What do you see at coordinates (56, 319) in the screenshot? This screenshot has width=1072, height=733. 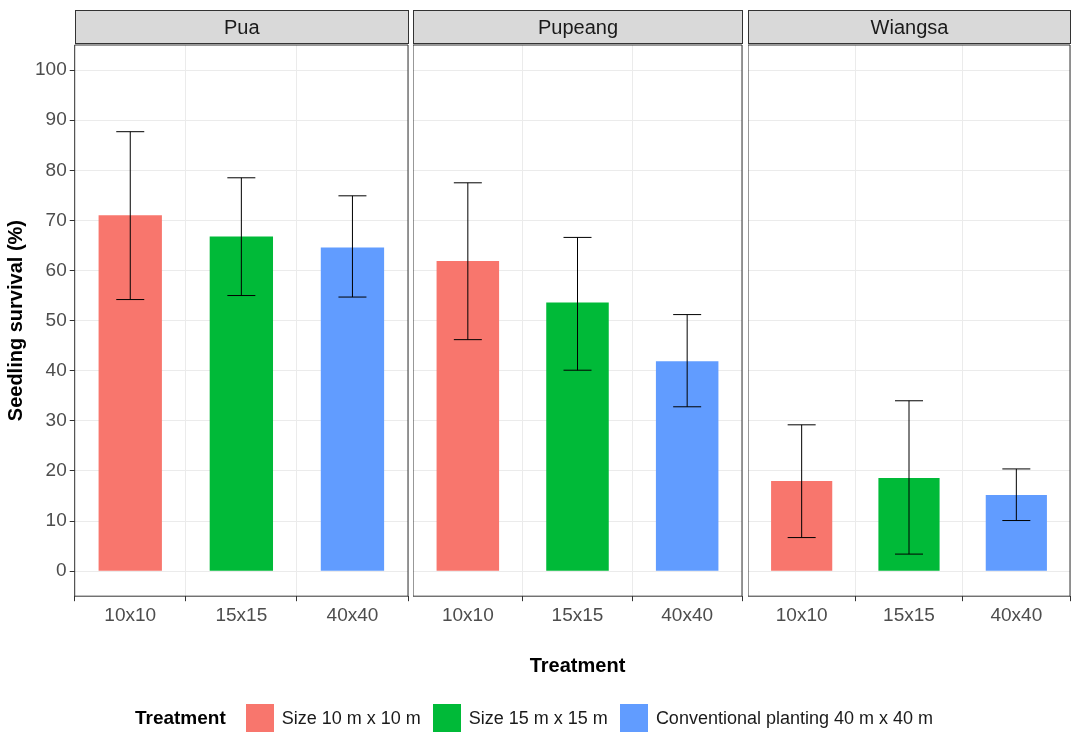 I see `y-tick-label: 50` at bounding box center [56, 319].